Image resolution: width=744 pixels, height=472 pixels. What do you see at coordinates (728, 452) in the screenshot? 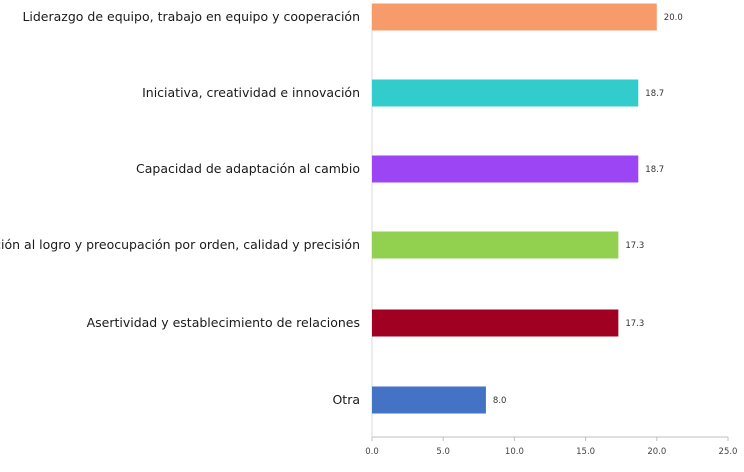
I see `x-tick-label: 25.0` at bounding box center [728, 452].